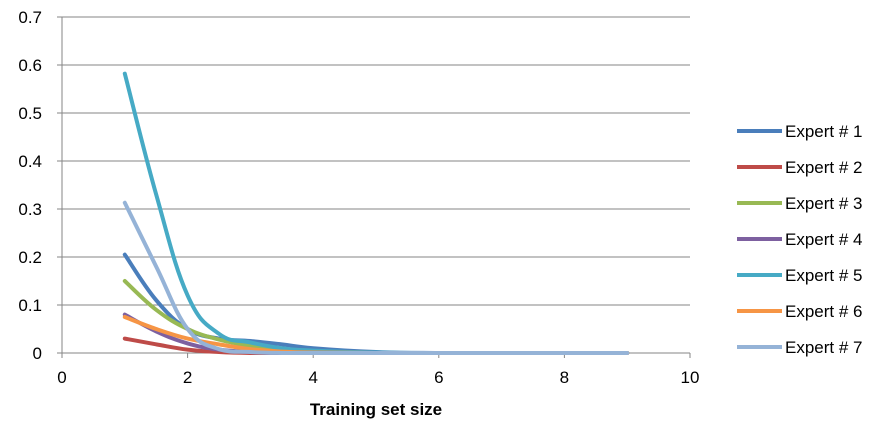  Describe the element at coordinates (824, 167) in the screenshot. I see `legend-label-expert-2: Expert # 2` at that location.